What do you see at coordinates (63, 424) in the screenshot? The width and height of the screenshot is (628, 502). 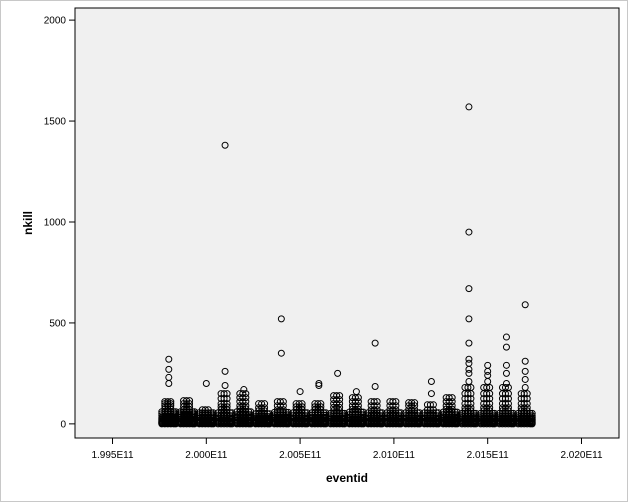 I see `y-tick-label: 0` at bounding box center [63, 424].